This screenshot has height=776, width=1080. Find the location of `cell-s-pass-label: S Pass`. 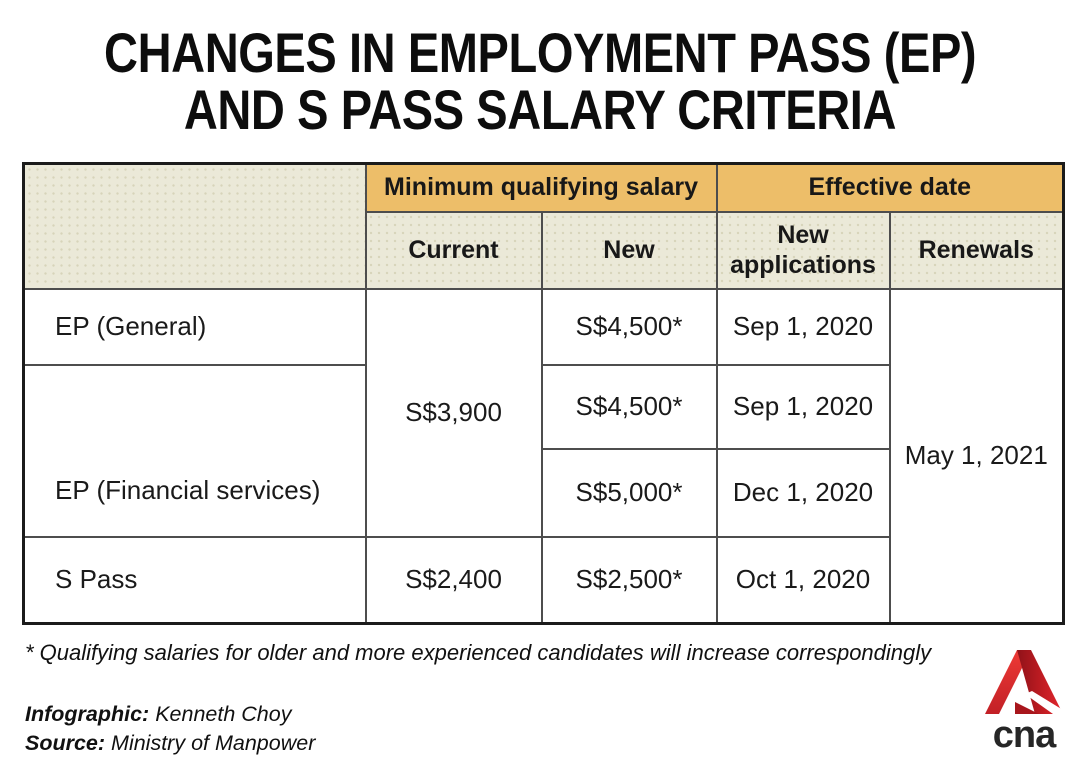

cell-s-pass-label: S Pass is located at coordinates (194, 580).